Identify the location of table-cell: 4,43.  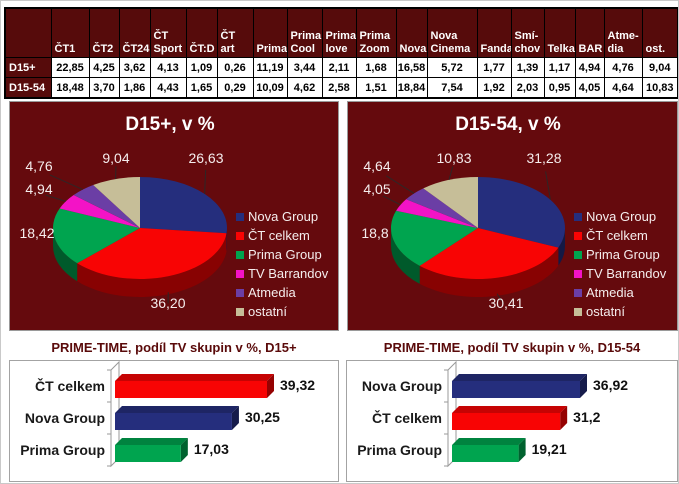
(168, 88).